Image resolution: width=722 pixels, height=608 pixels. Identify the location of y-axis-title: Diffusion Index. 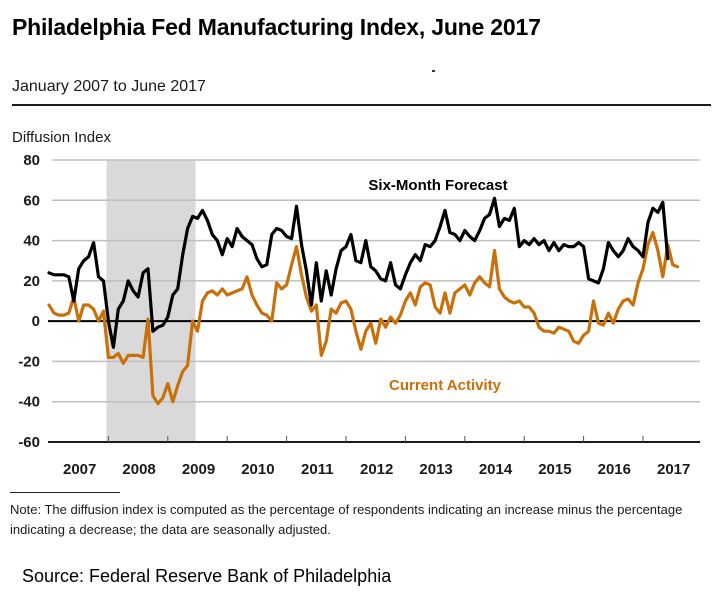
(61, 137).